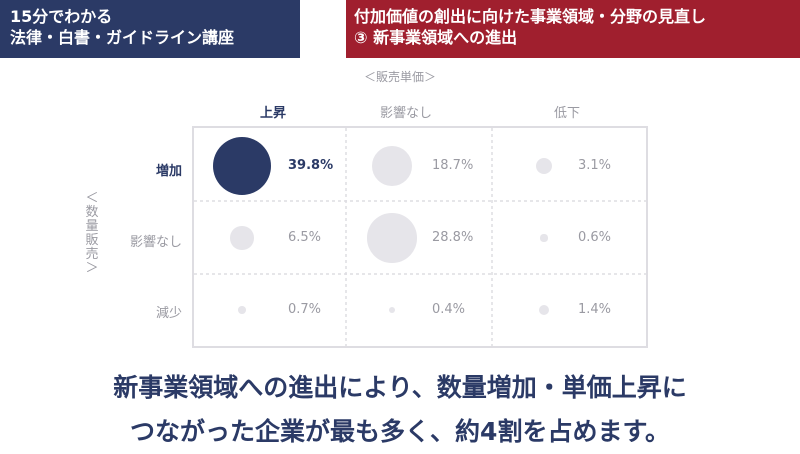 Image resolution: width=800 pixels, height=454 pixels. Describe the element at coordinates (449, 309) in the screenshot. I see `percent-label: 0.4%` at that location.